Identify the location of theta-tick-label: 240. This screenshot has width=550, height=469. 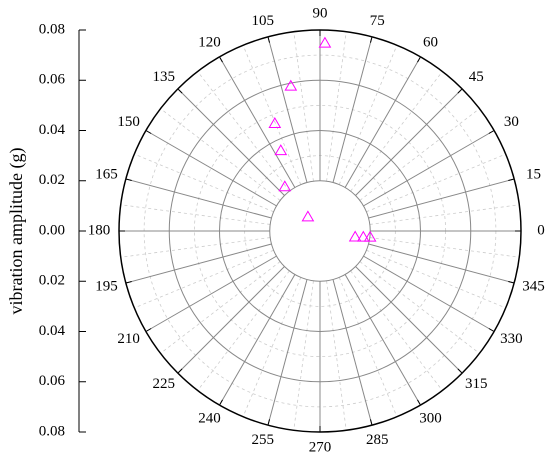
(209, 418).